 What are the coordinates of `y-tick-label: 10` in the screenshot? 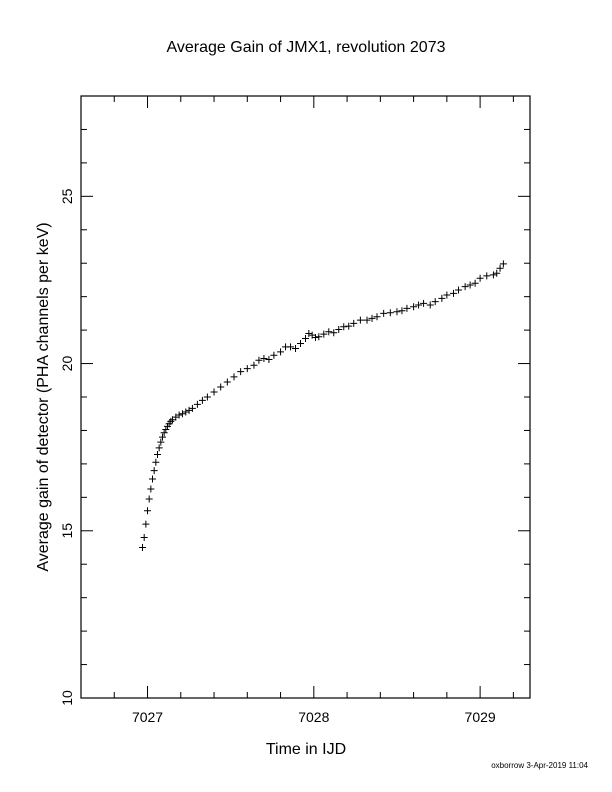 It's located at (67, 698).